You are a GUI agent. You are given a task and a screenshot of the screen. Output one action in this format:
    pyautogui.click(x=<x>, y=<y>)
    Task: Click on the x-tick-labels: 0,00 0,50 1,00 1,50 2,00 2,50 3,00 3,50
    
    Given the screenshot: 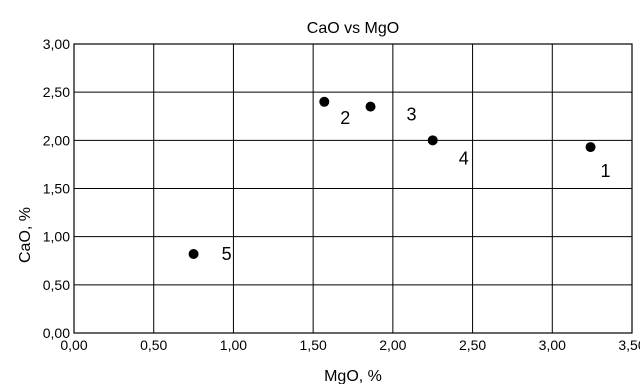 What is the action you would take?
    pyautogui.click(x=350, y=345)
    